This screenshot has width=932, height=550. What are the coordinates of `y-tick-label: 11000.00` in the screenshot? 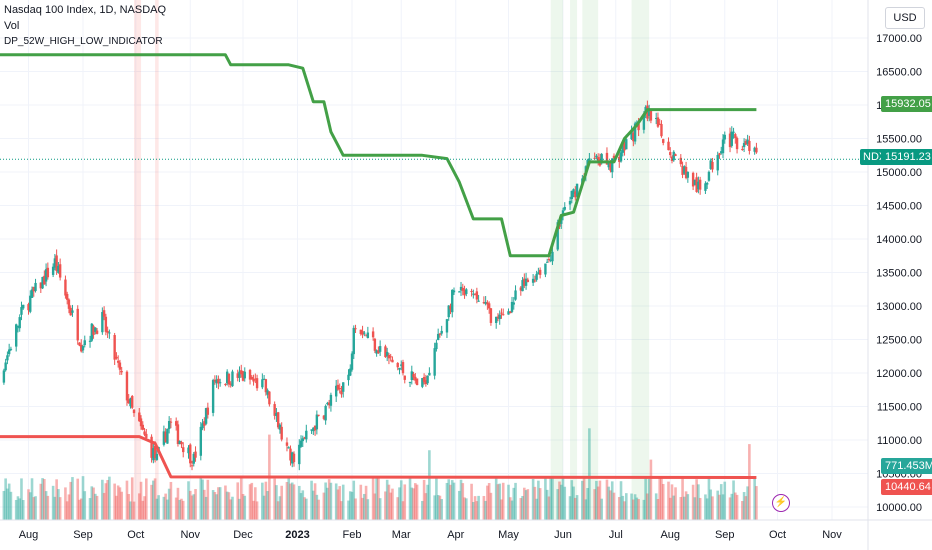 It's located at (899, 441).